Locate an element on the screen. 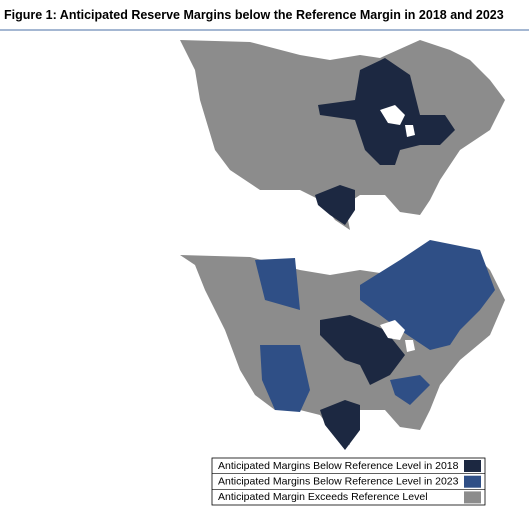 This screenshot has height=508, width=529. legend-box is located at coordinates (348, 481).